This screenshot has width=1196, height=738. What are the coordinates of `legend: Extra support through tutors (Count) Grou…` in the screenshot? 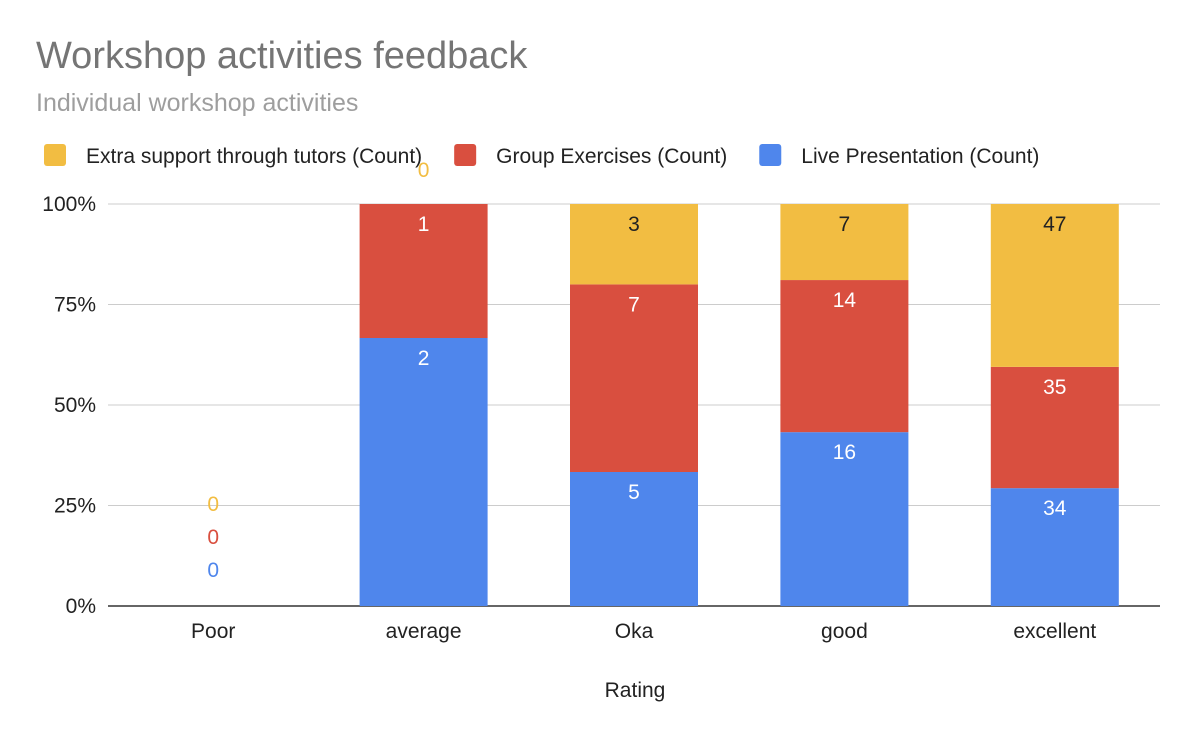 It's located at (541, 156).